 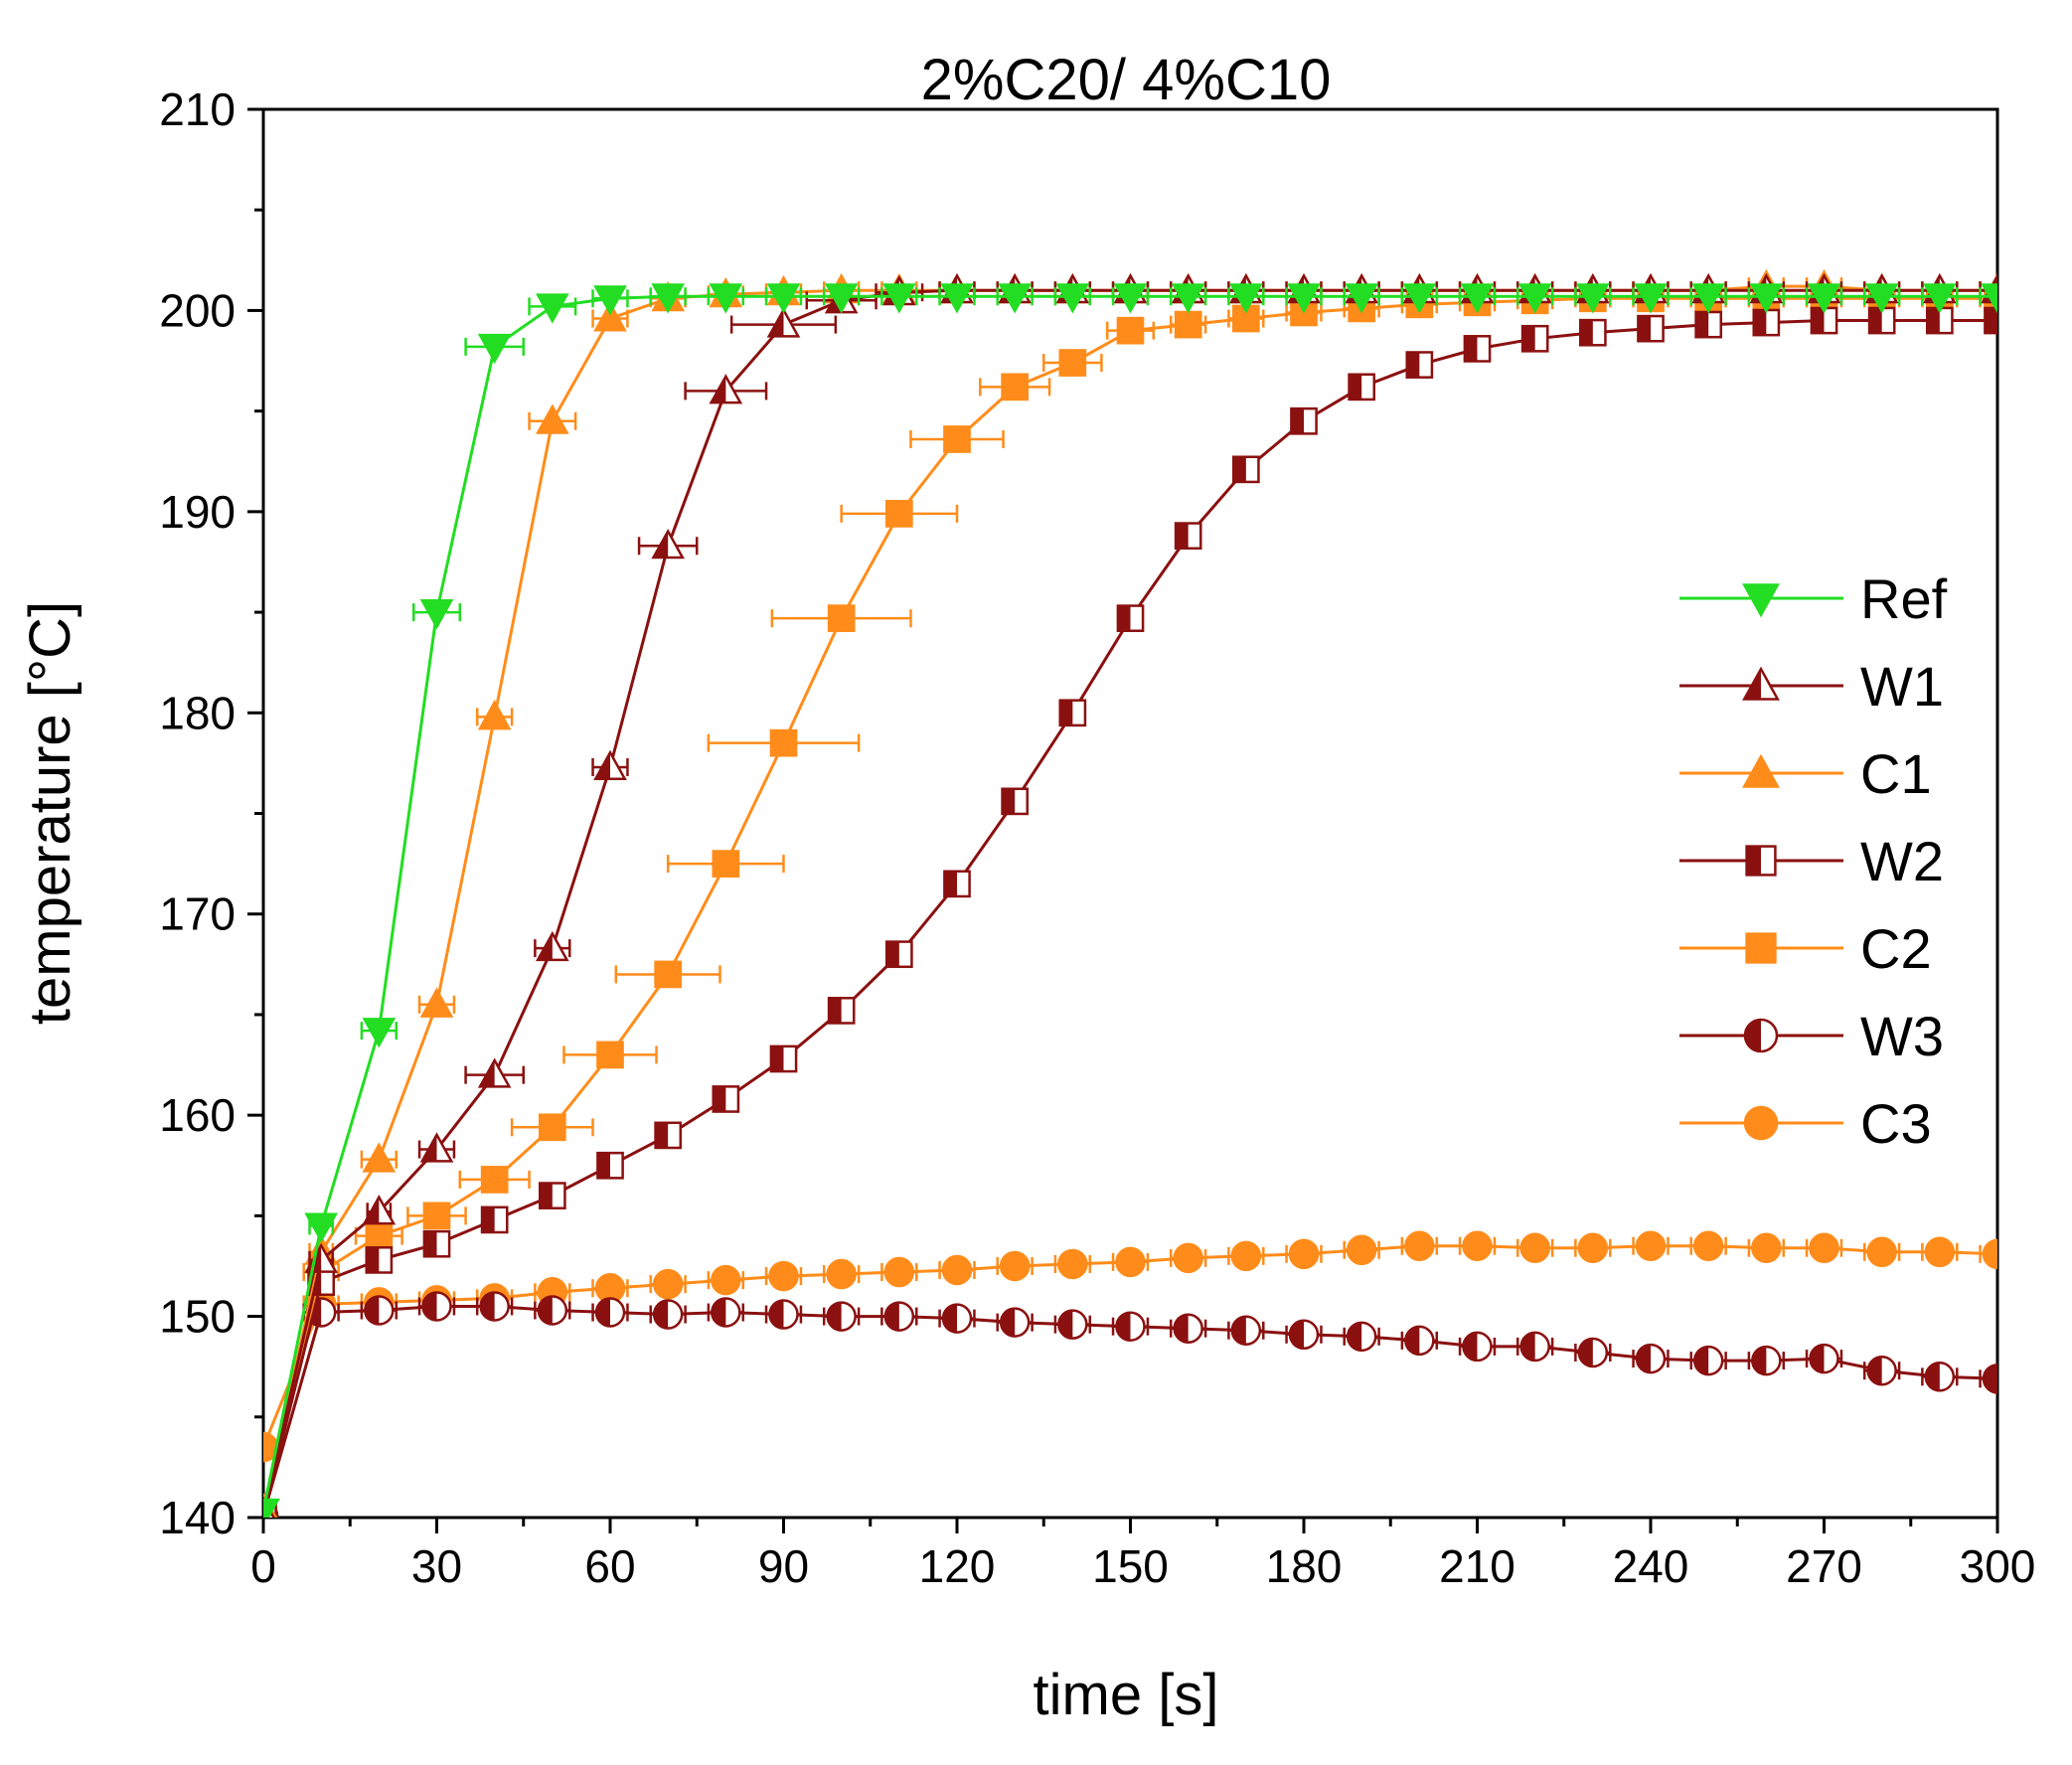 What do you see at coordinates (1902, 686) in the screenshot?
I see `legend-label: W1` at bounding box center [1902, 686].